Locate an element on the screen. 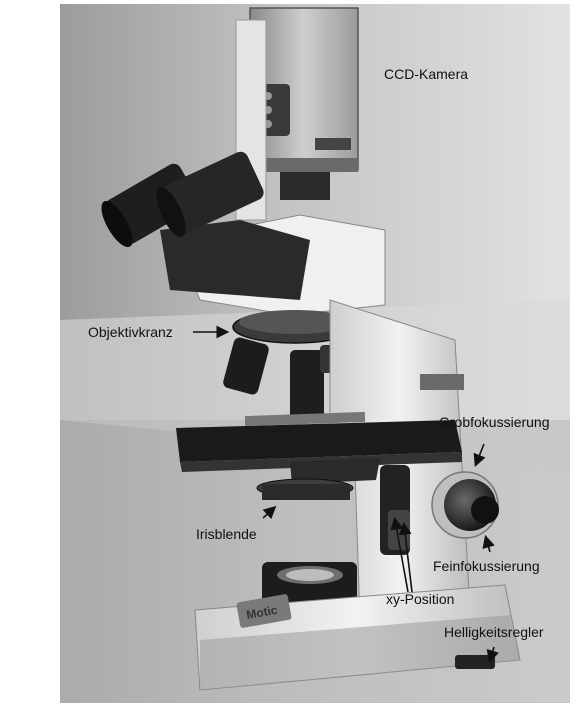 This screenshot has height=707, width=577. condenser is located at coordinates (305, 489).